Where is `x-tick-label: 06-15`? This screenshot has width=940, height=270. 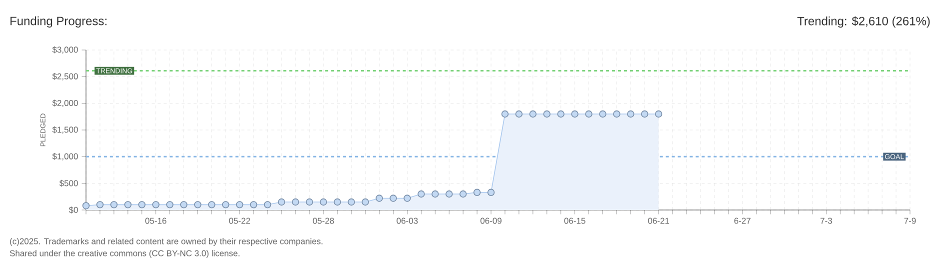 x-tick-label: 06-15 is located at coordinates (575, 221).